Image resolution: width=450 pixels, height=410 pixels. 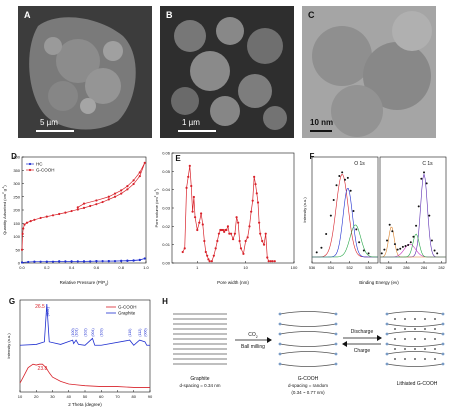 What do you see at coordinates (47, 311) in the screenshot?
I see `peak-label-g-002: (002)` at bounding box center [47, 311].